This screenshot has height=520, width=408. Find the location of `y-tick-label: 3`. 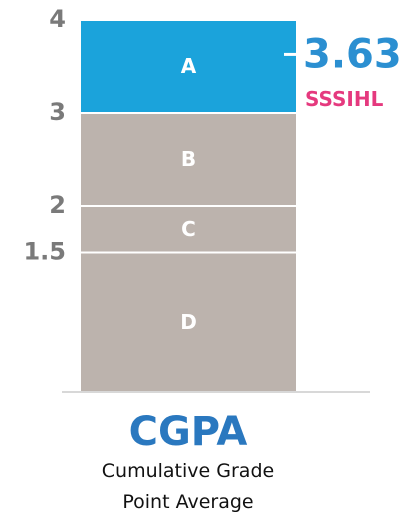

y-tick-label: 3 is located at coordinates (57, 112).